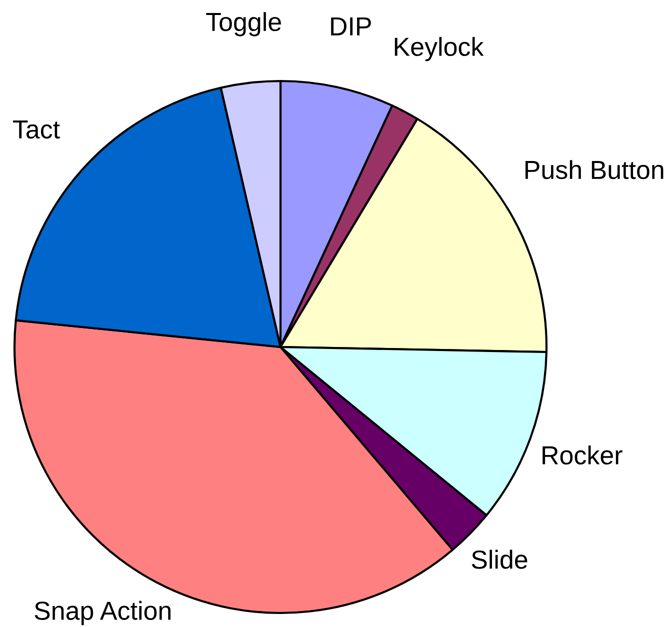 This screenshot has width=667, height=627. Describe the element at coordinates (439, 49) in the screenshot. I see `slice-label: Keylock` at that location.